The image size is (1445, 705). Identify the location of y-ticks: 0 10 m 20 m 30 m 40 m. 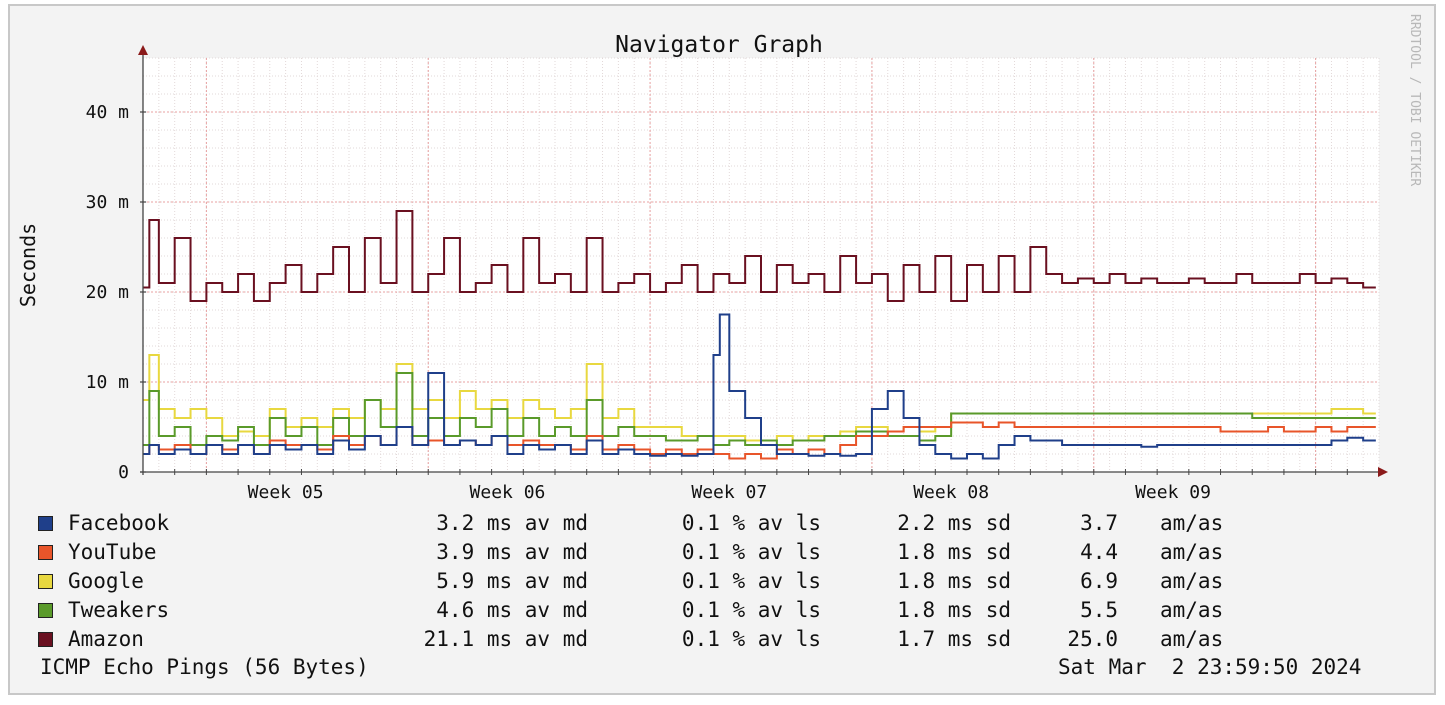
(116, 292).